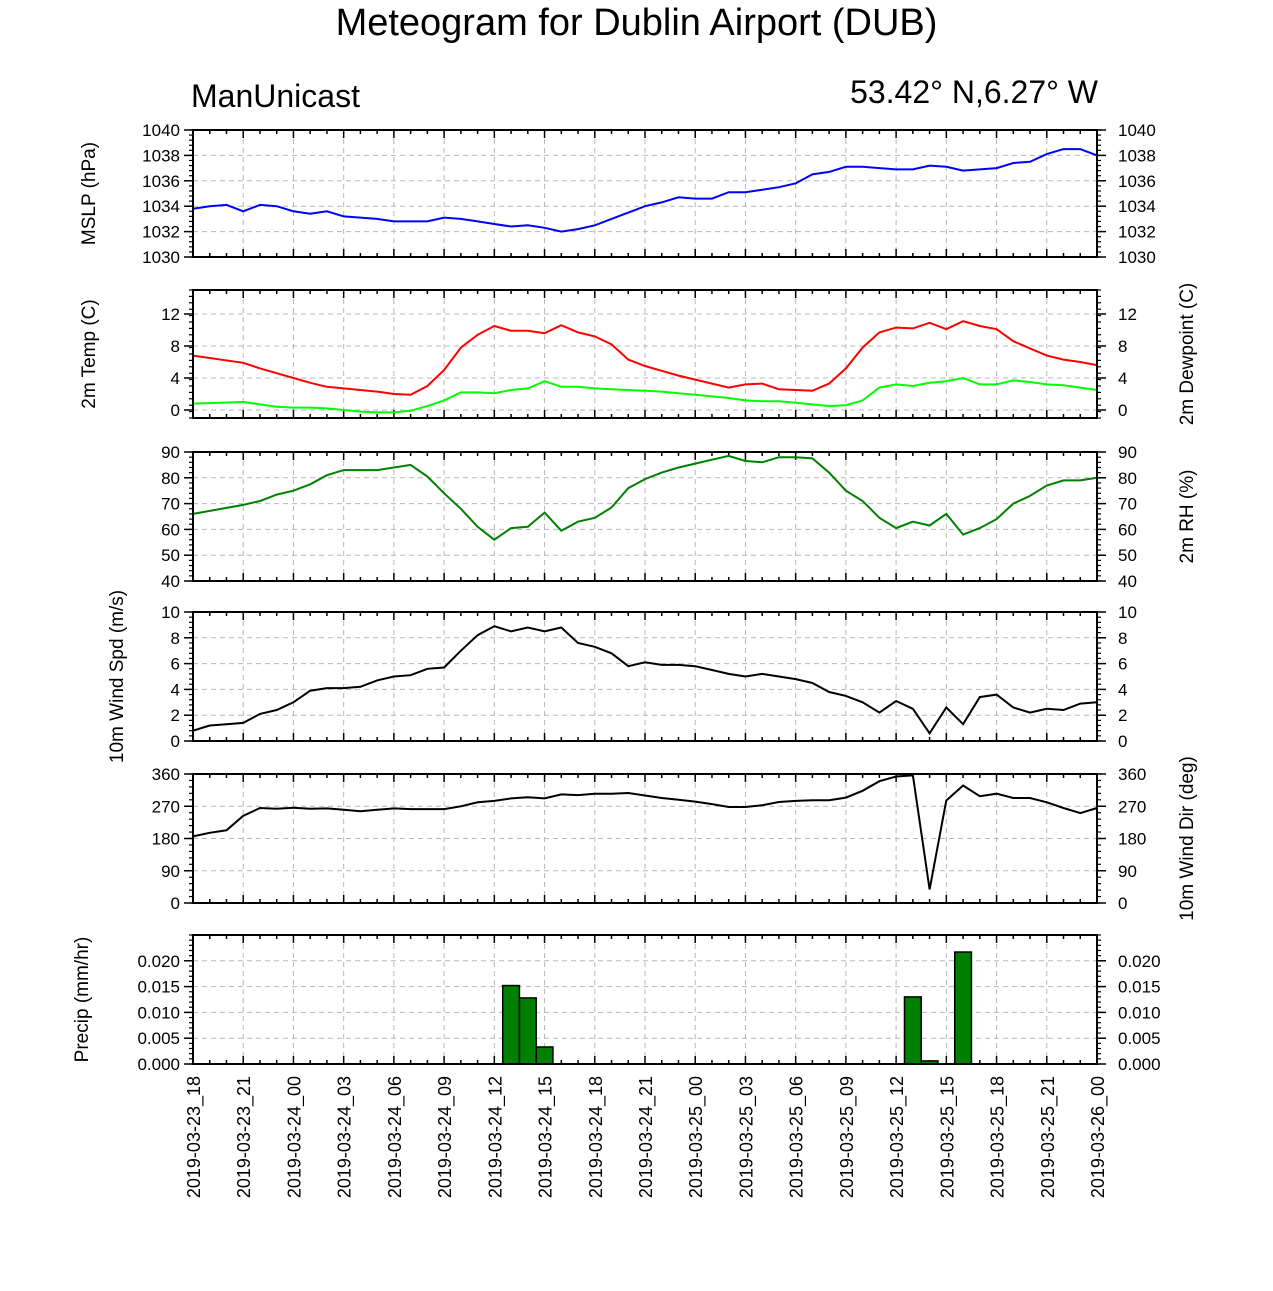  What do you see at coordinates (445, 1137) in the screenshot?
I see `x-tick-label: 2019-03-24_09` at bounding box center [445, 1137].